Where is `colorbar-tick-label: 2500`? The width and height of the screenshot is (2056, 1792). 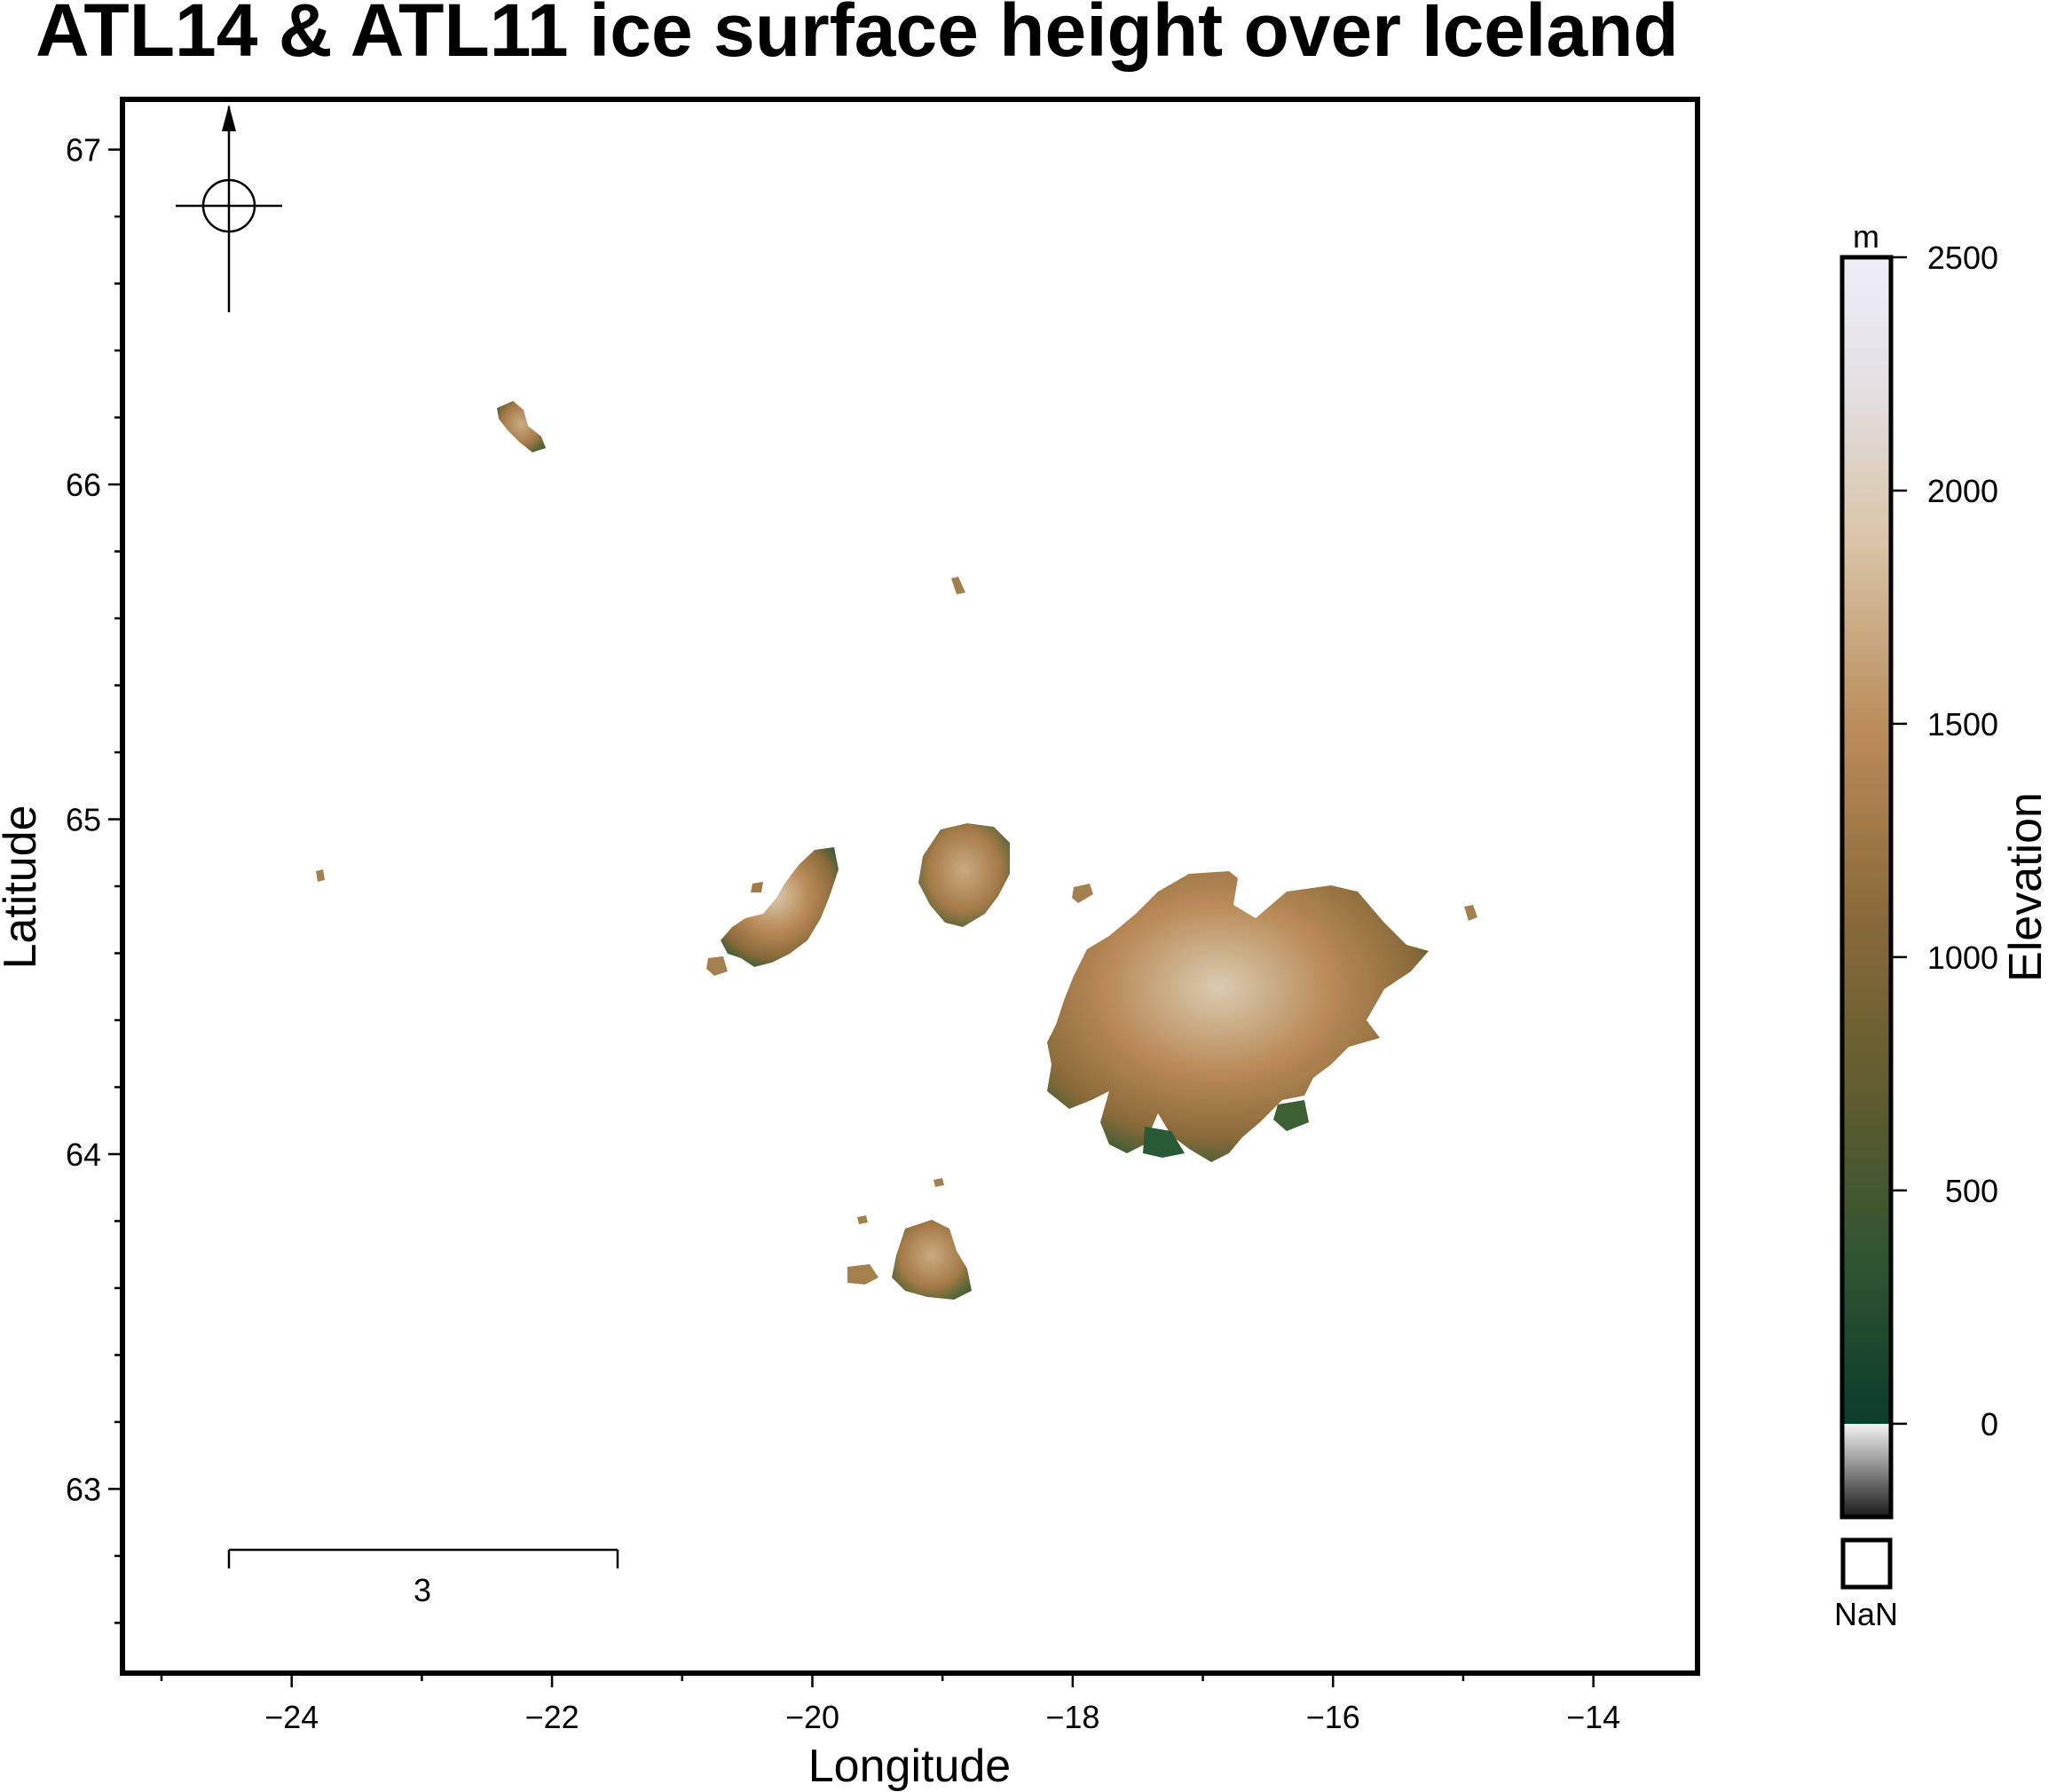 colorbar-tick-label: 2500 is located at coordinates (1963, 258).